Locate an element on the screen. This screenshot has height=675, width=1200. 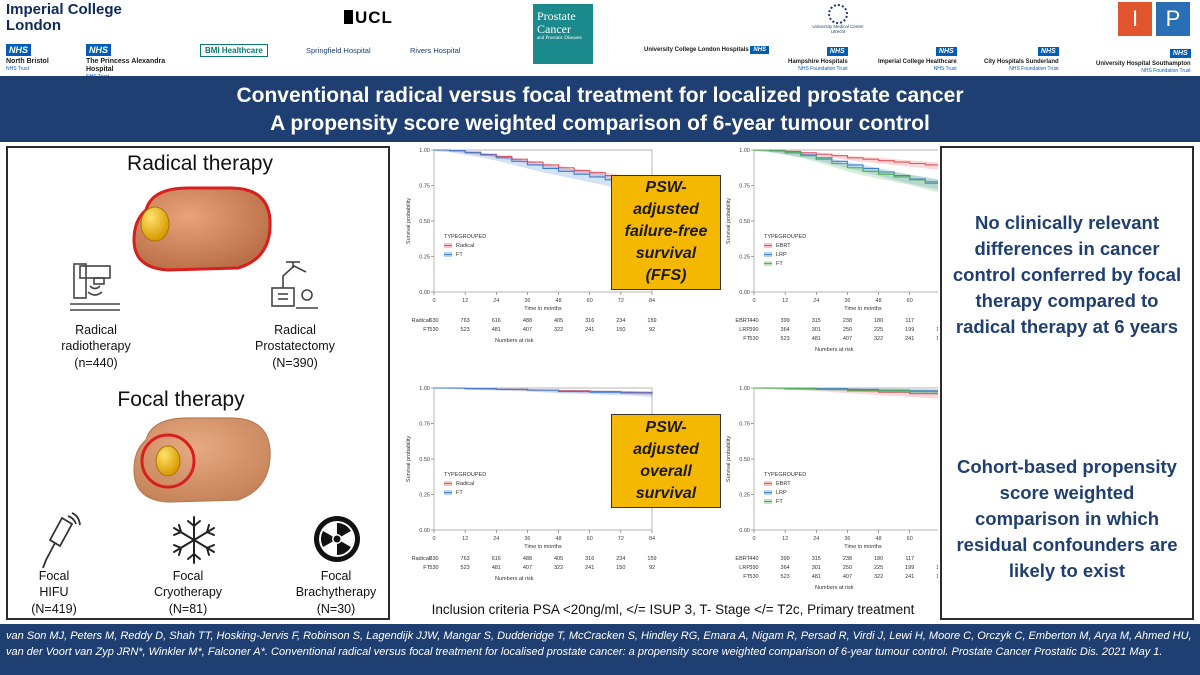
risk-value: 159 is located at coordinates (651, 559).